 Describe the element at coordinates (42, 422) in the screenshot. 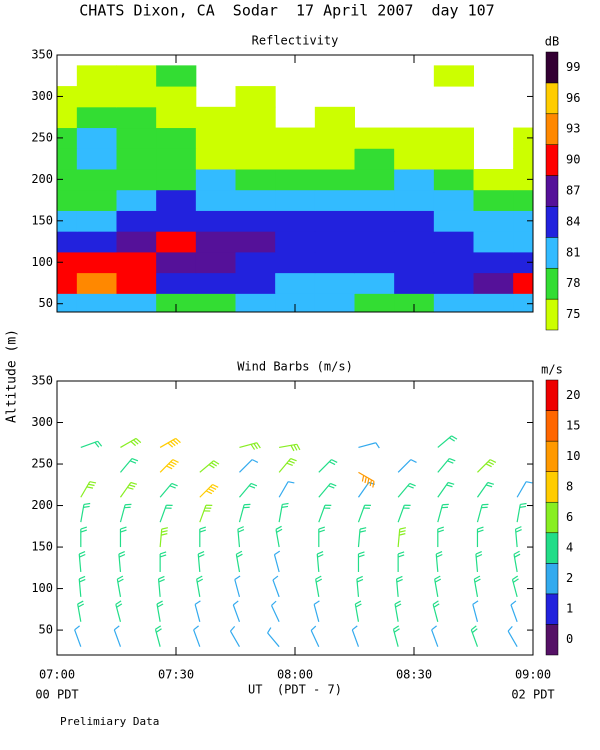

I see `y-tick-label: 300` at that location.